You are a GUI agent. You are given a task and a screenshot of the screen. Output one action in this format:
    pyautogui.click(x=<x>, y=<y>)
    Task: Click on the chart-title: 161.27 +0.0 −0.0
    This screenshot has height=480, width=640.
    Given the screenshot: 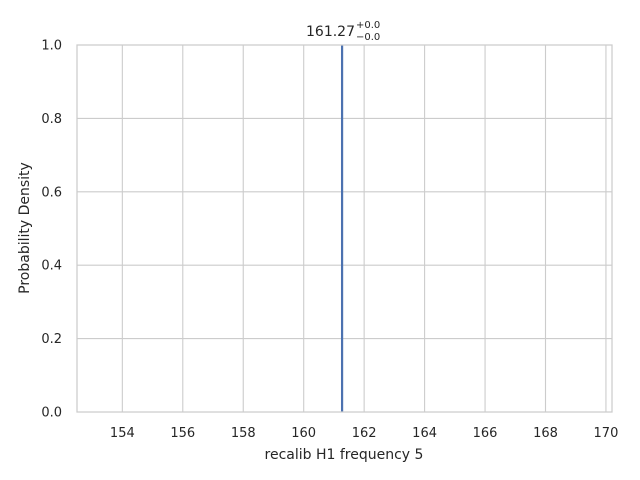 What is the action you would take?
    pyautogui.click(x=343, y=31)
    